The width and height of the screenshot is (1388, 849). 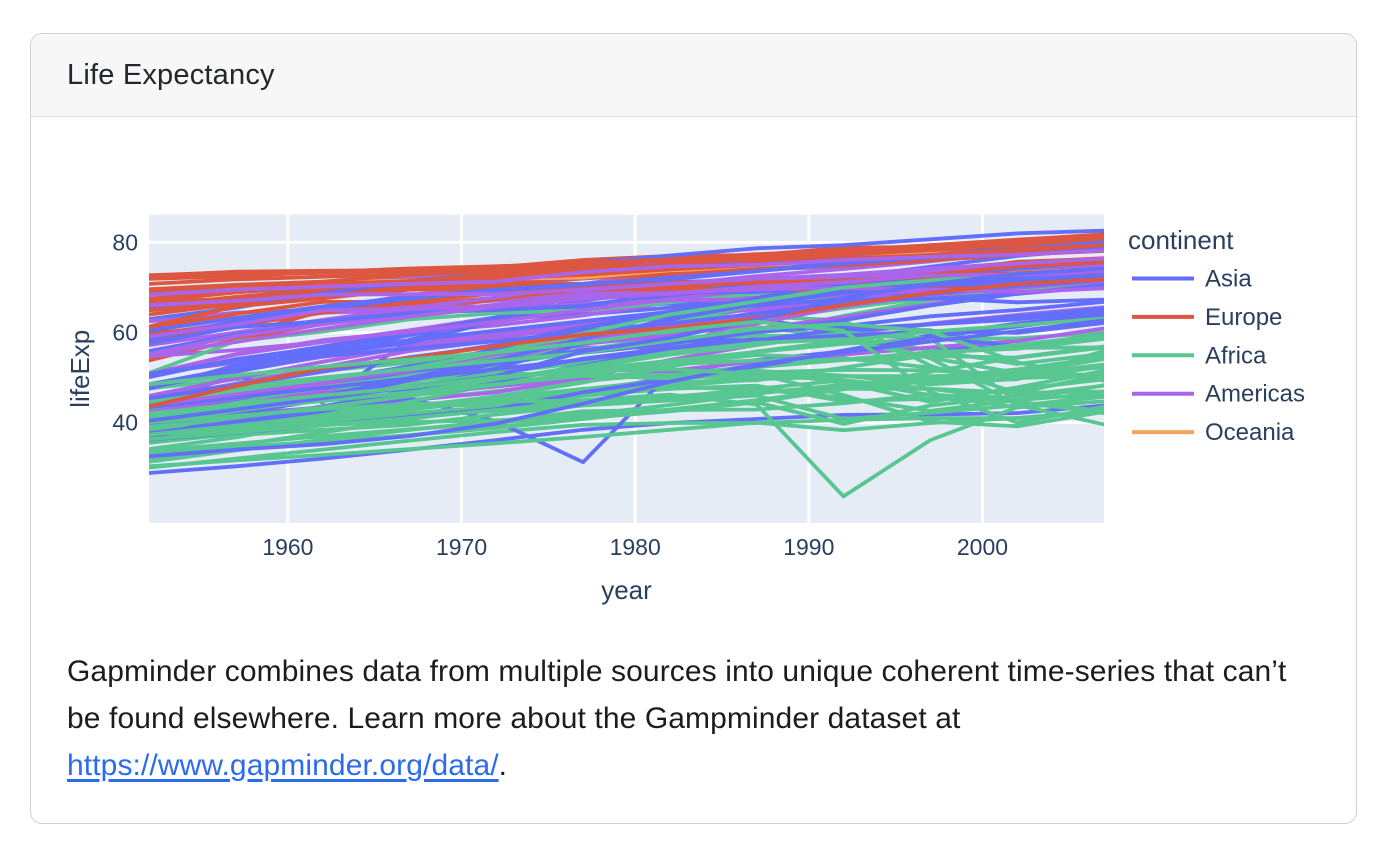 What do you see at coordinates (283, 765) in the screenshot?
I see `gapminder-link: https://www.gapminder.org/data/` at bounding box center [283, 765].